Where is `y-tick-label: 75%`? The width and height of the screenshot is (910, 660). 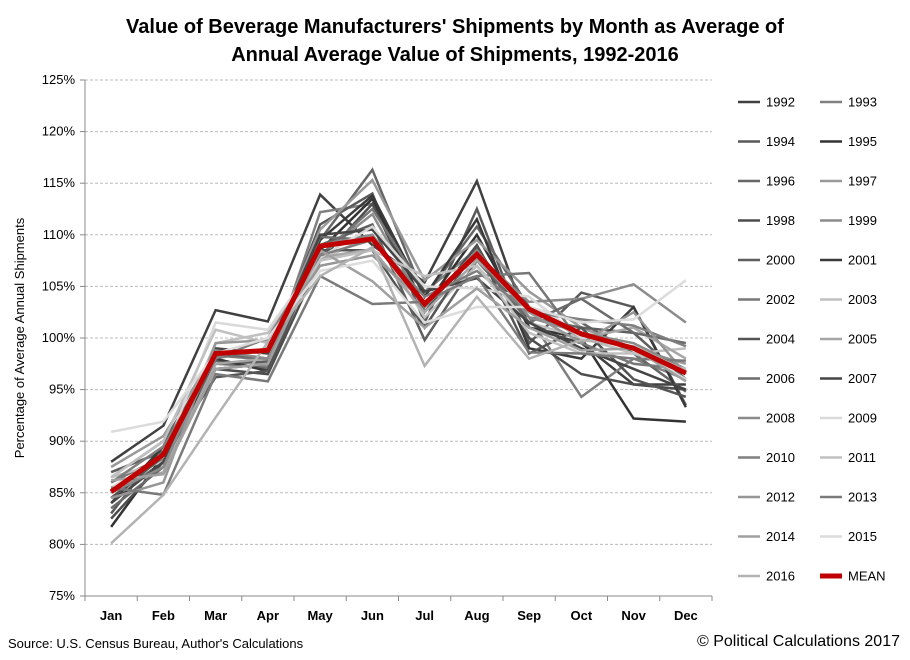 y-tick-label: 75% is located at coordinates (62, 595).